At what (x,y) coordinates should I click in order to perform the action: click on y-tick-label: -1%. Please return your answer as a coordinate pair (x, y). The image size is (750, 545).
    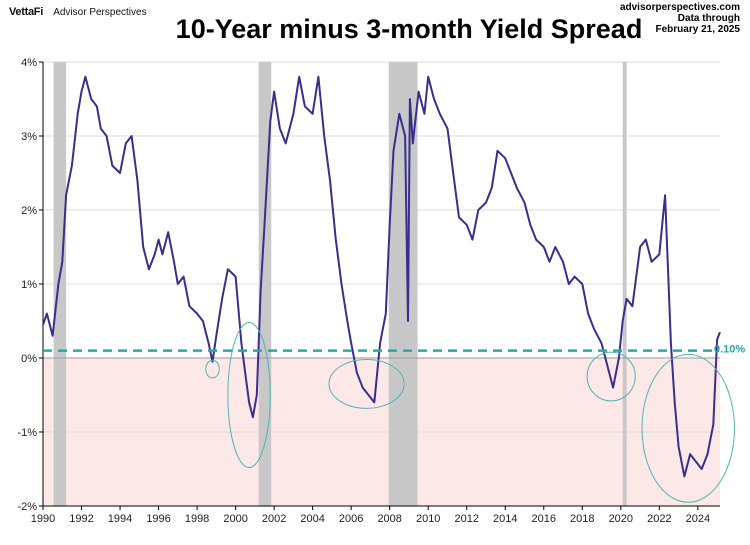
    Looking at the image, I should click on (27, 433).